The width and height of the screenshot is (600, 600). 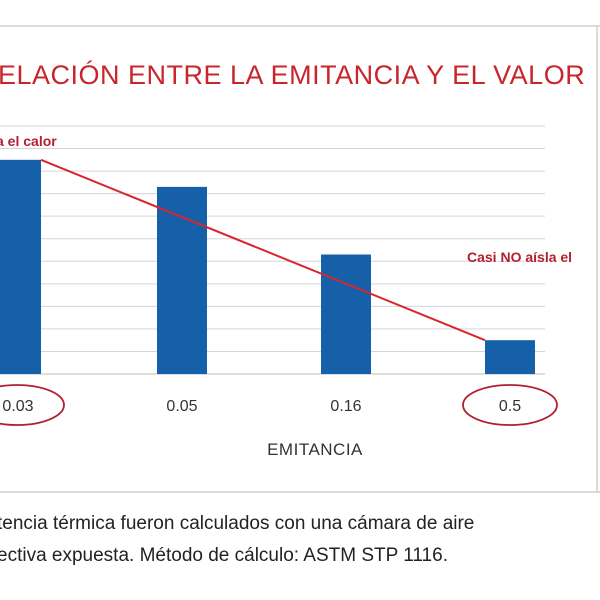 I want to click on highlight-circles, so click(x=279, y=405).